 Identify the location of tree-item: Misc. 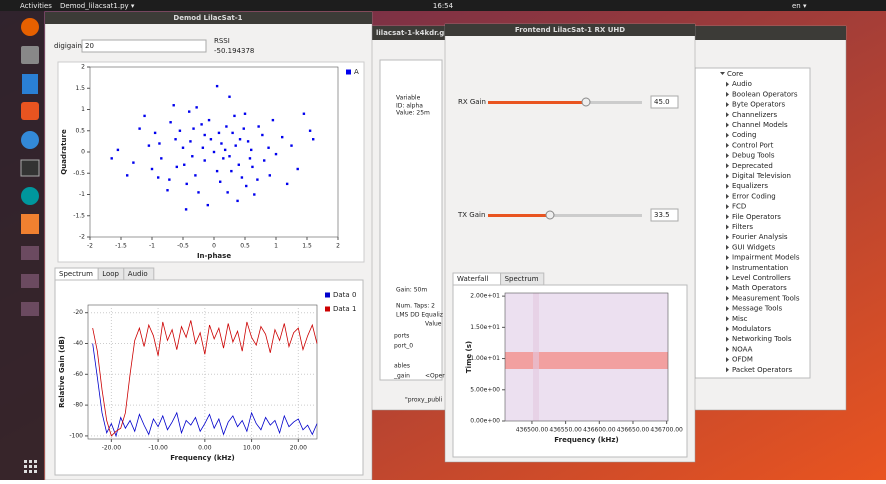
(740, 319).